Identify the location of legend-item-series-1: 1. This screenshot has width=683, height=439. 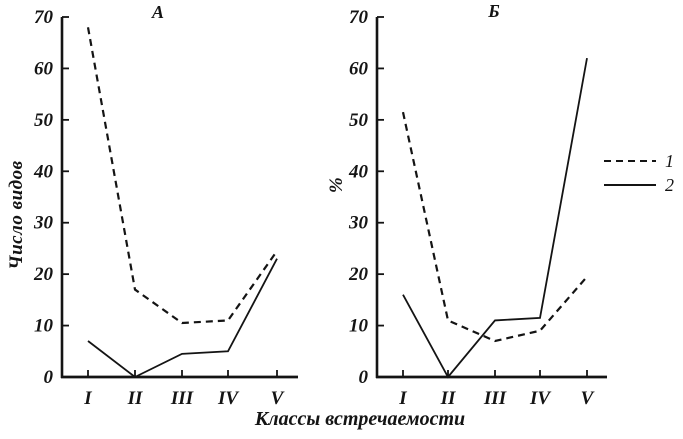
(639, 161).